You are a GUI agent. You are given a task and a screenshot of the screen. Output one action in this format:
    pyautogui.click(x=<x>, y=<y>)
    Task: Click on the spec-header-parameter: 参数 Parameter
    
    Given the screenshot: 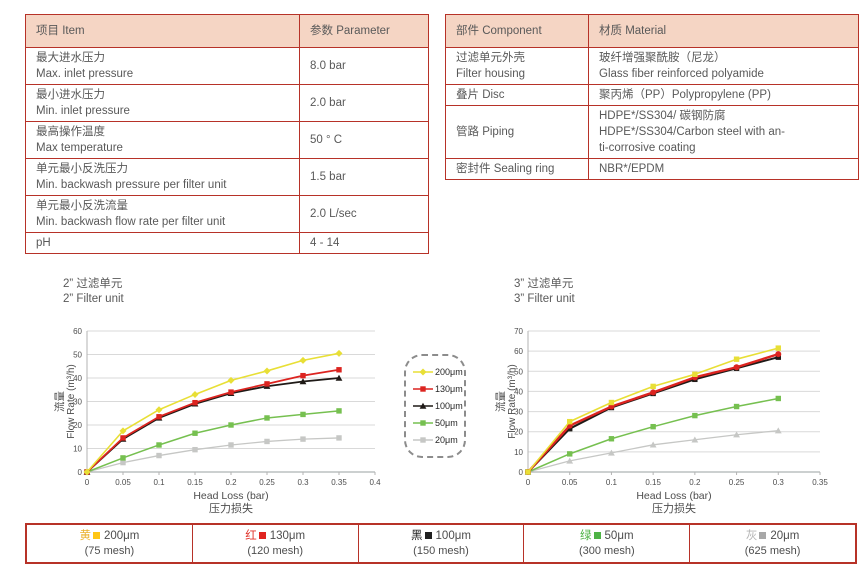 What is the action you would take?
    pyautogui.click(x=364, y=31)
    